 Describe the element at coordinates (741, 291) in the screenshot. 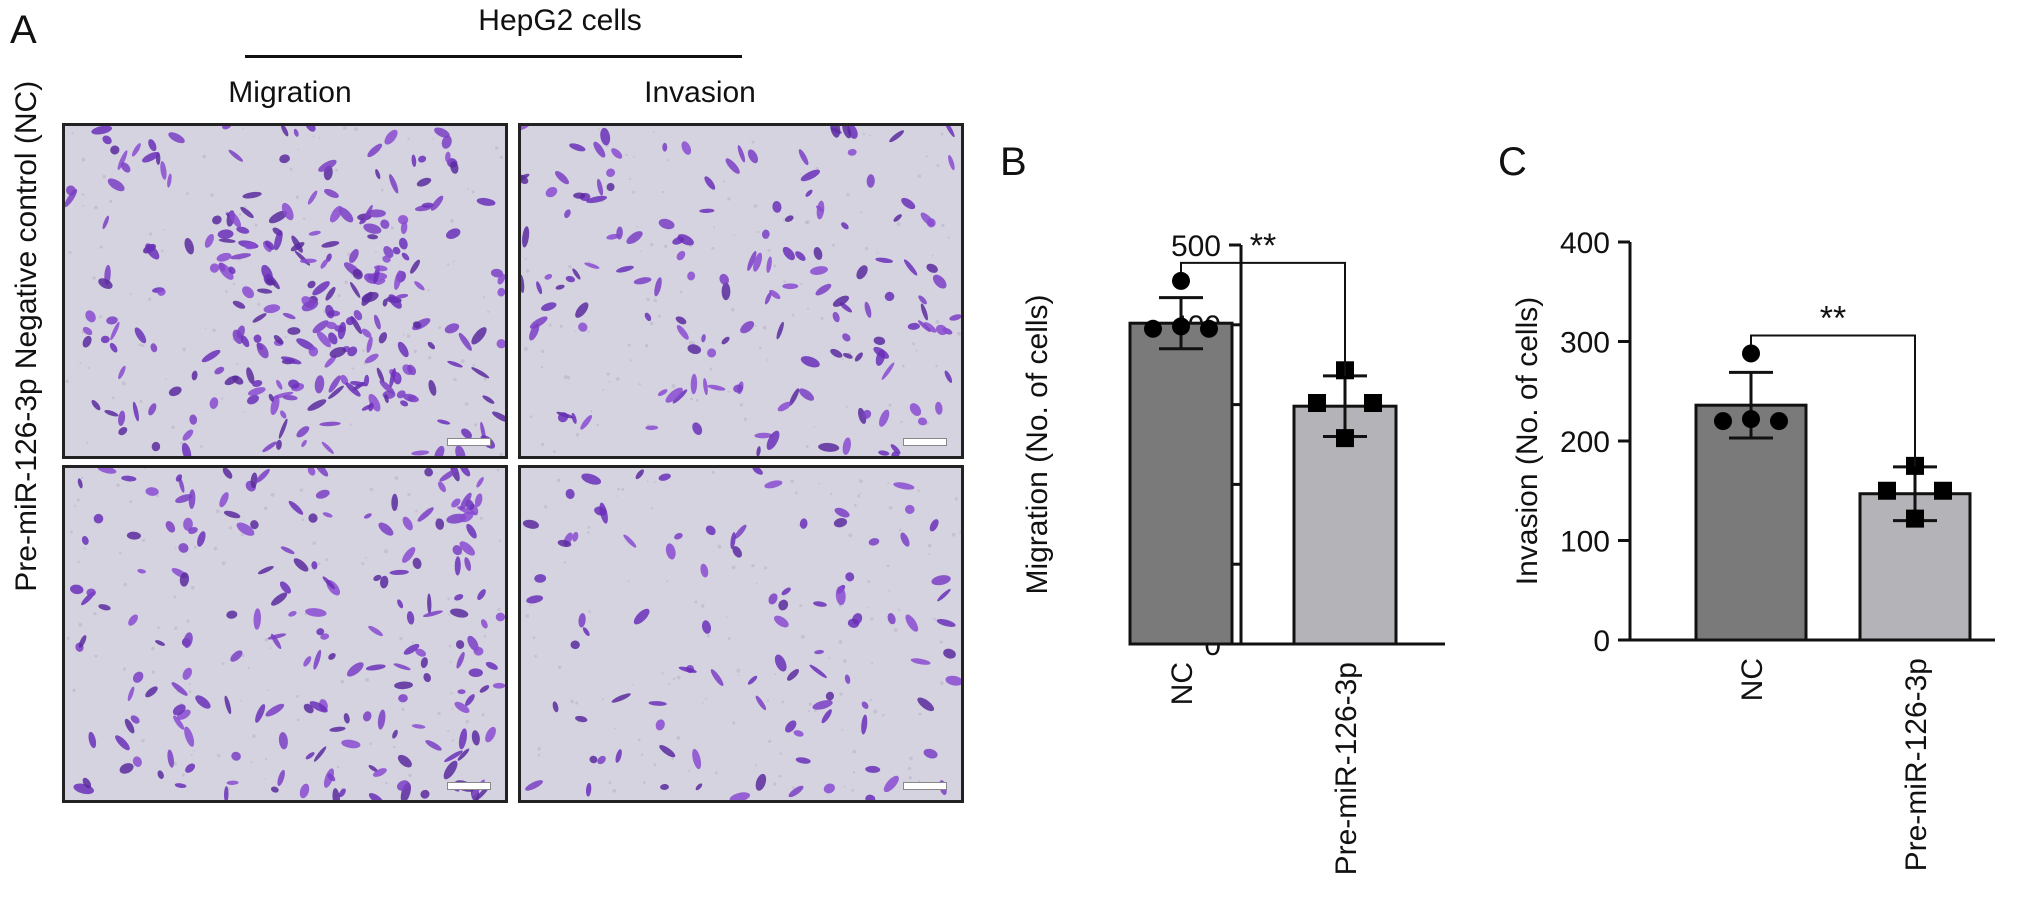

I see `micrograph-nc-invasion` at that location.